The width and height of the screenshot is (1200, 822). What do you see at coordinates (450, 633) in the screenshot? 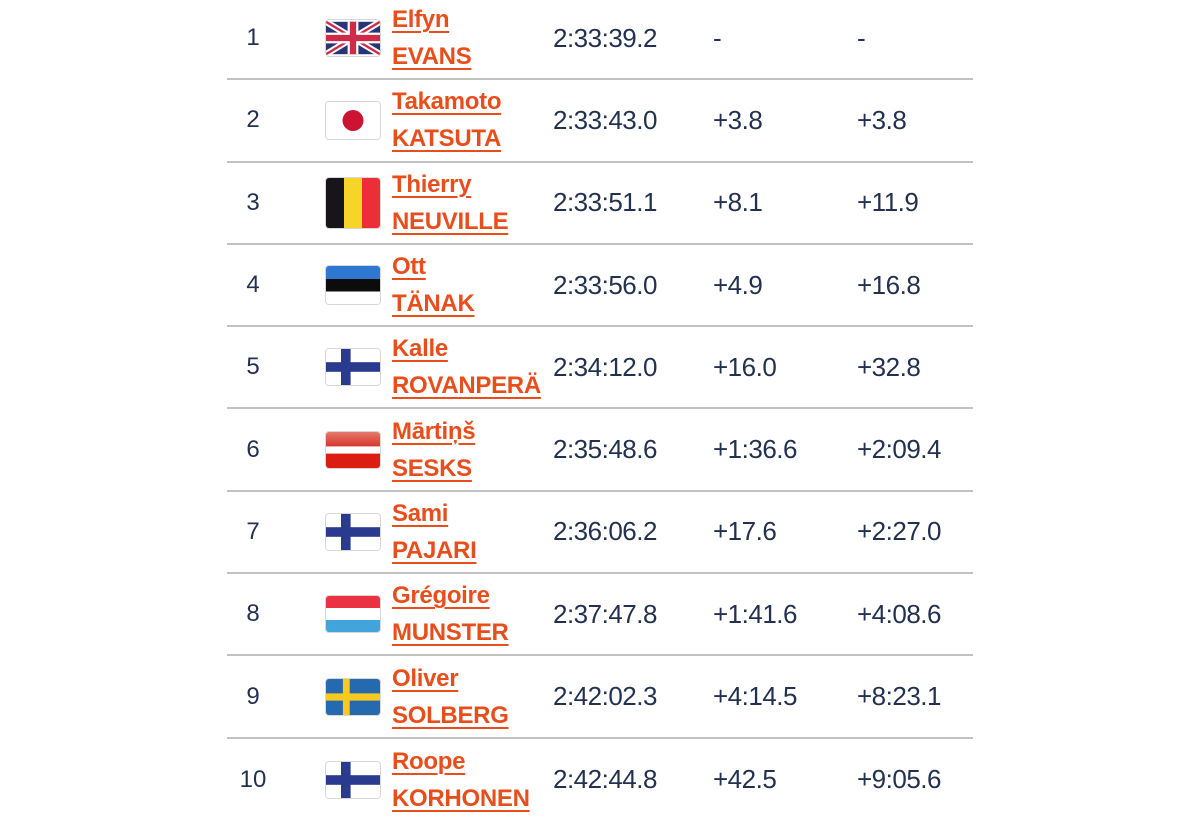
I see `driver-last-name: MUNSTER` at bounding box center [450, 633].